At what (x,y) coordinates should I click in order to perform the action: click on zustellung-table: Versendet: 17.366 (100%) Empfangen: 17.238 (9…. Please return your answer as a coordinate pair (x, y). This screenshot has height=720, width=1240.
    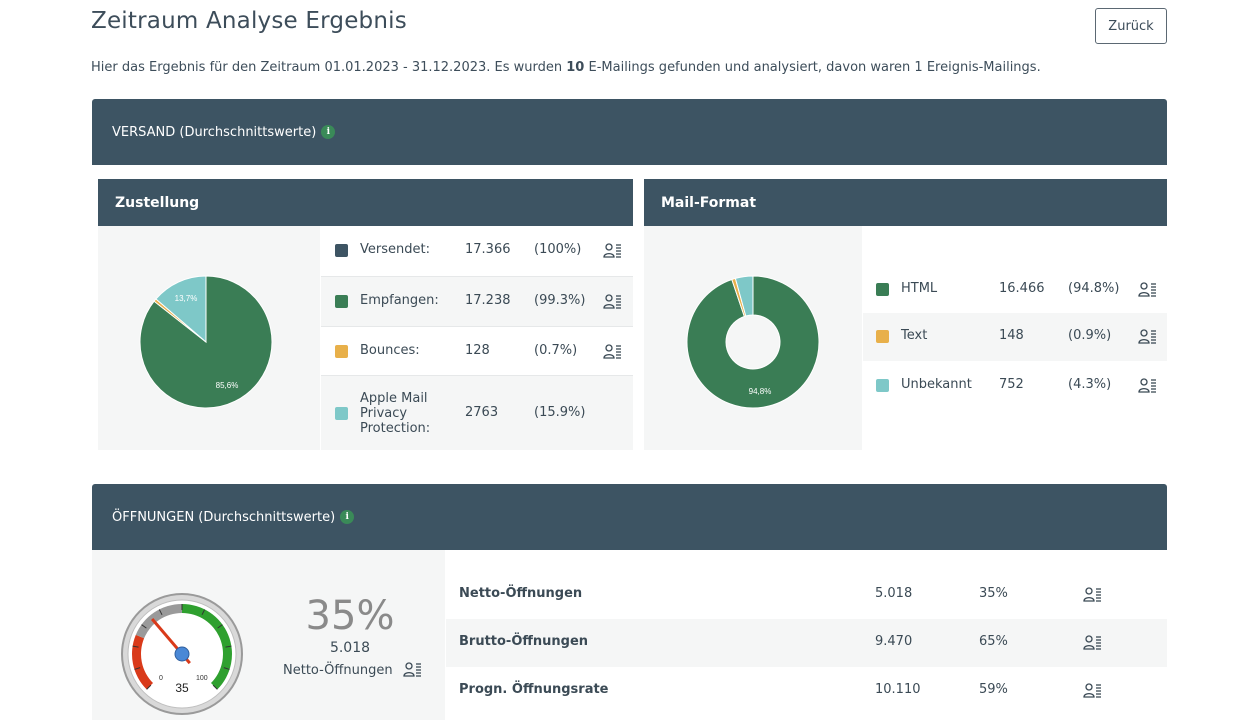
    Looking at the image, I should click on (477, 338).